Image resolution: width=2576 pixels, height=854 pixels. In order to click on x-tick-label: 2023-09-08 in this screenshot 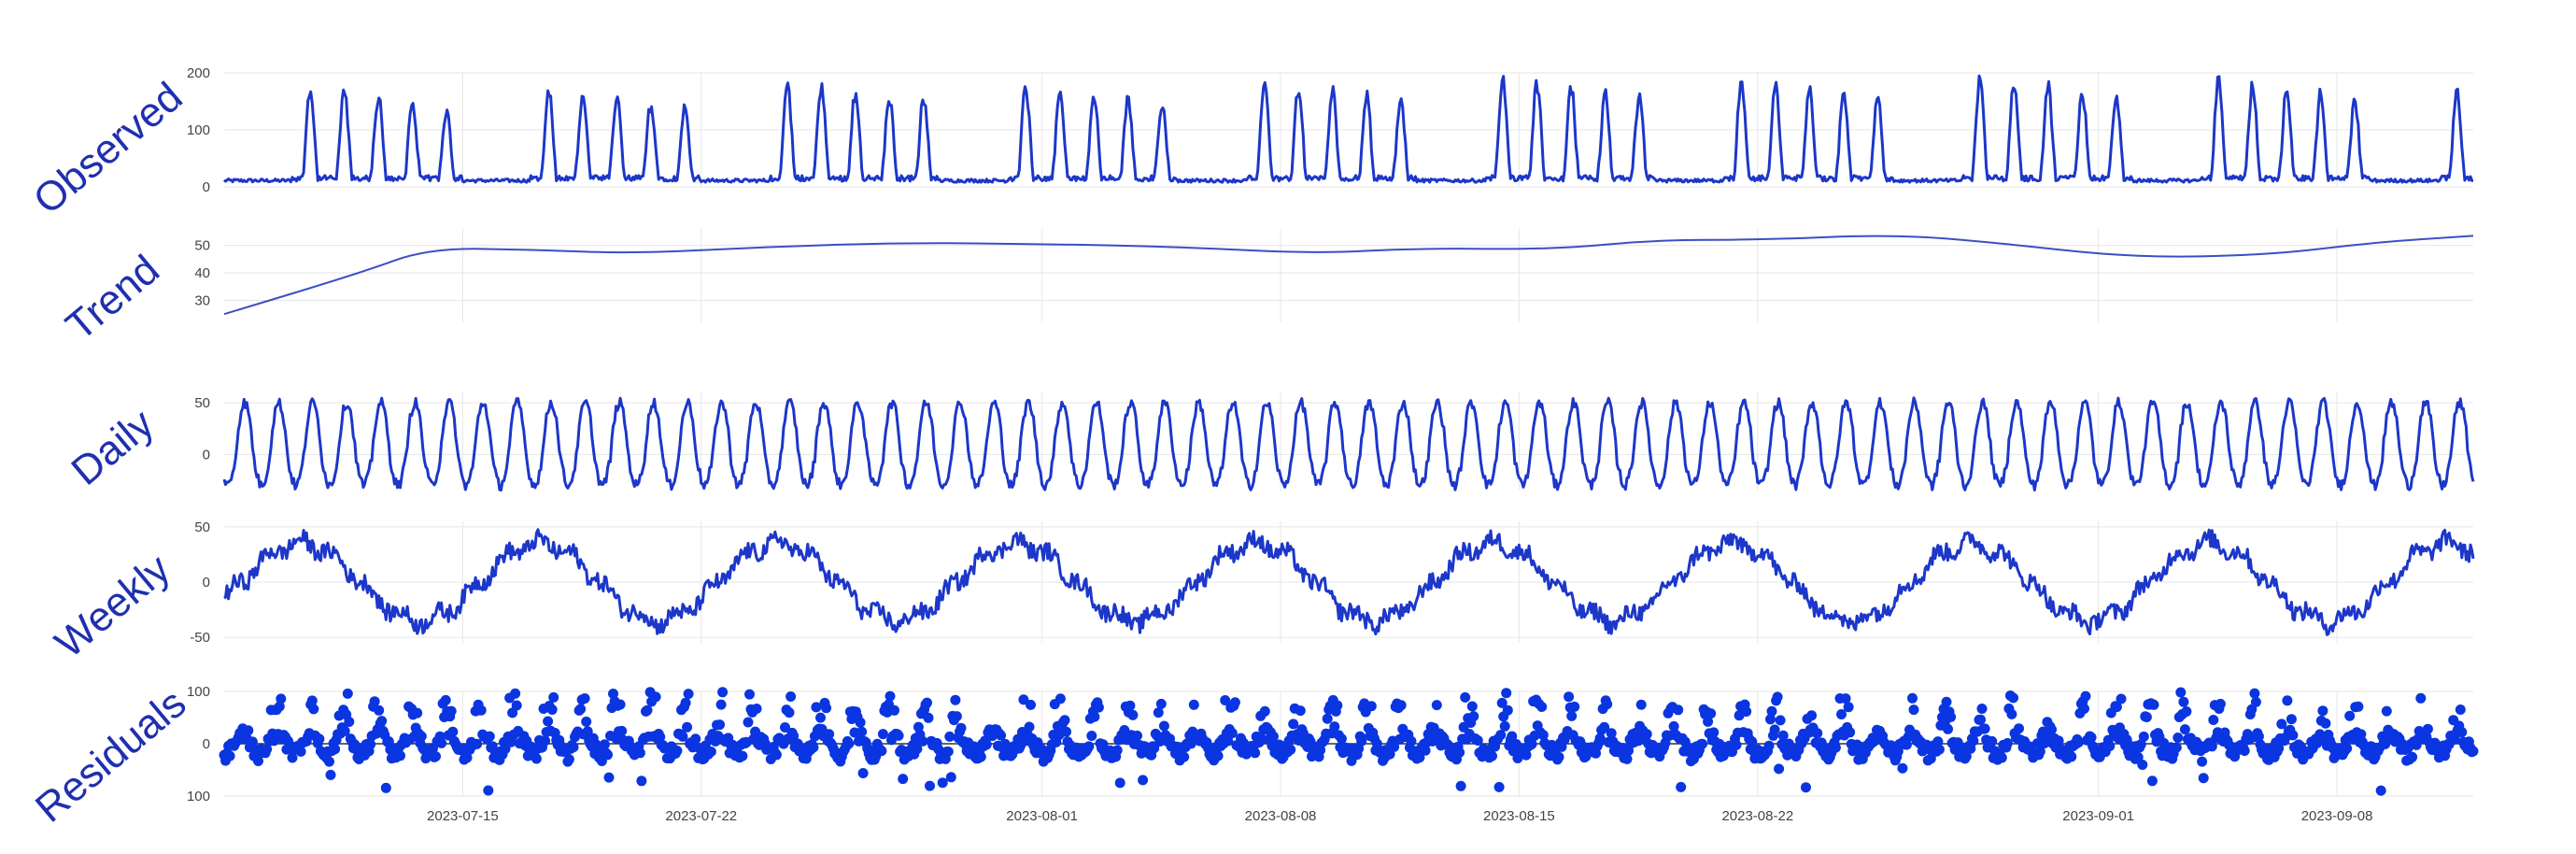, I will do `click(2337, 816)`.